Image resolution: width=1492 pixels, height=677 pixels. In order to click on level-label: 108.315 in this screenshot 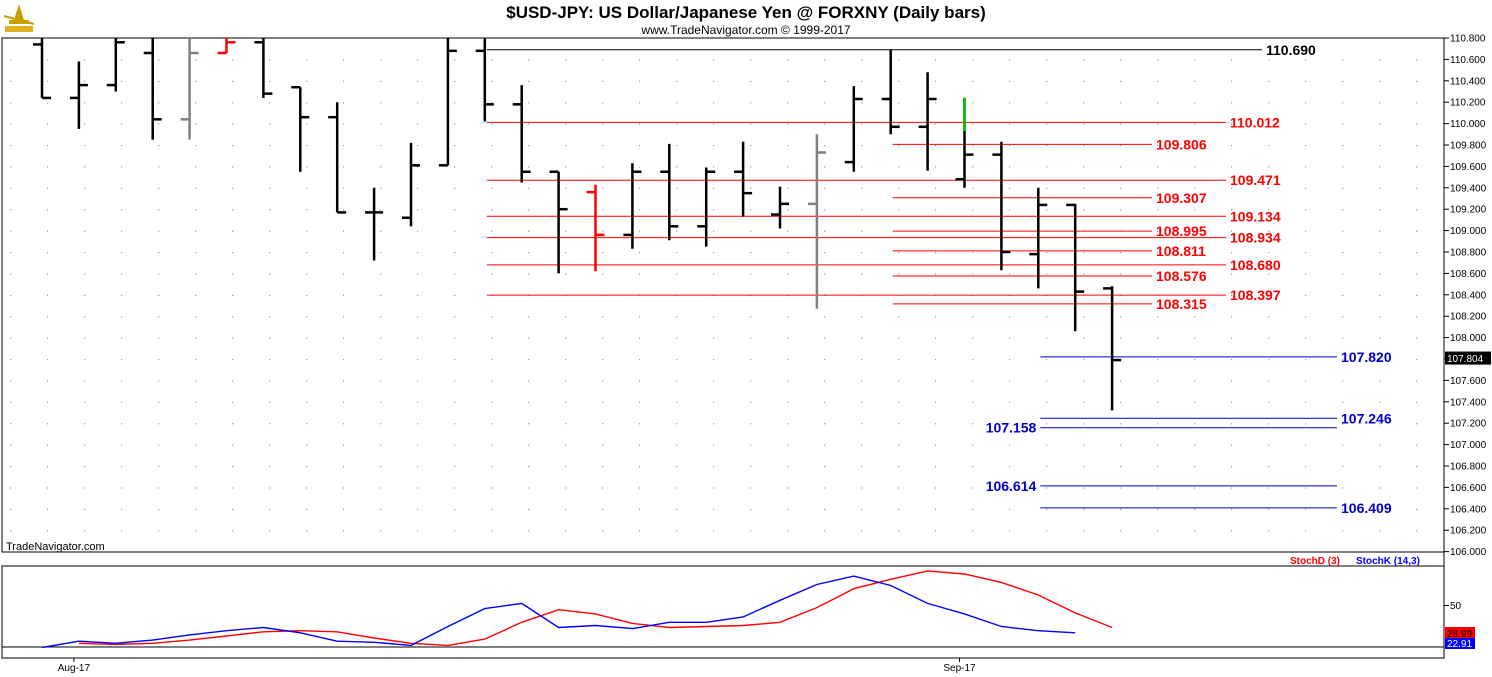, I will do `click(1181, 304)`.